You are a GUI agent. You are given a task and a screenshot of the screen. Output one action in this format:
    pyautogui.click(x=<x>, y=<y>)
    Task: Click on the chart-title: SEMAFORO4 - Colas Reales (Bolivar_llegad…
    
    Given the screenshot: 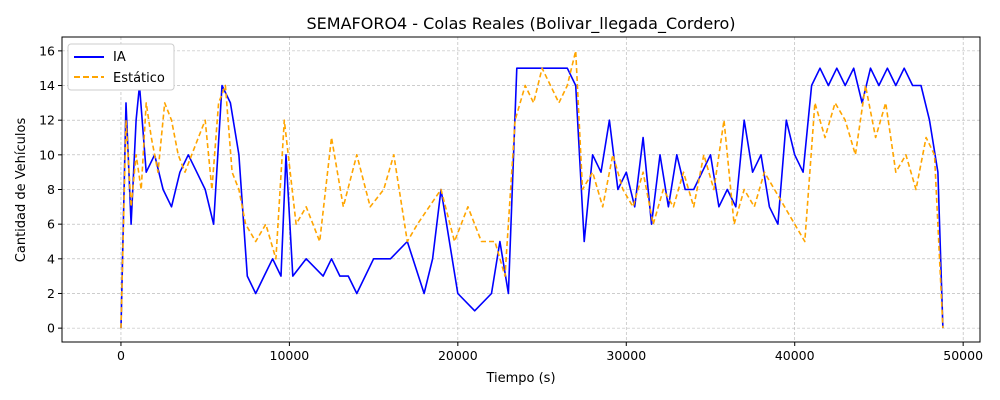 What is the action you would take?
    pyautogui.click(x=521, y=24)
    